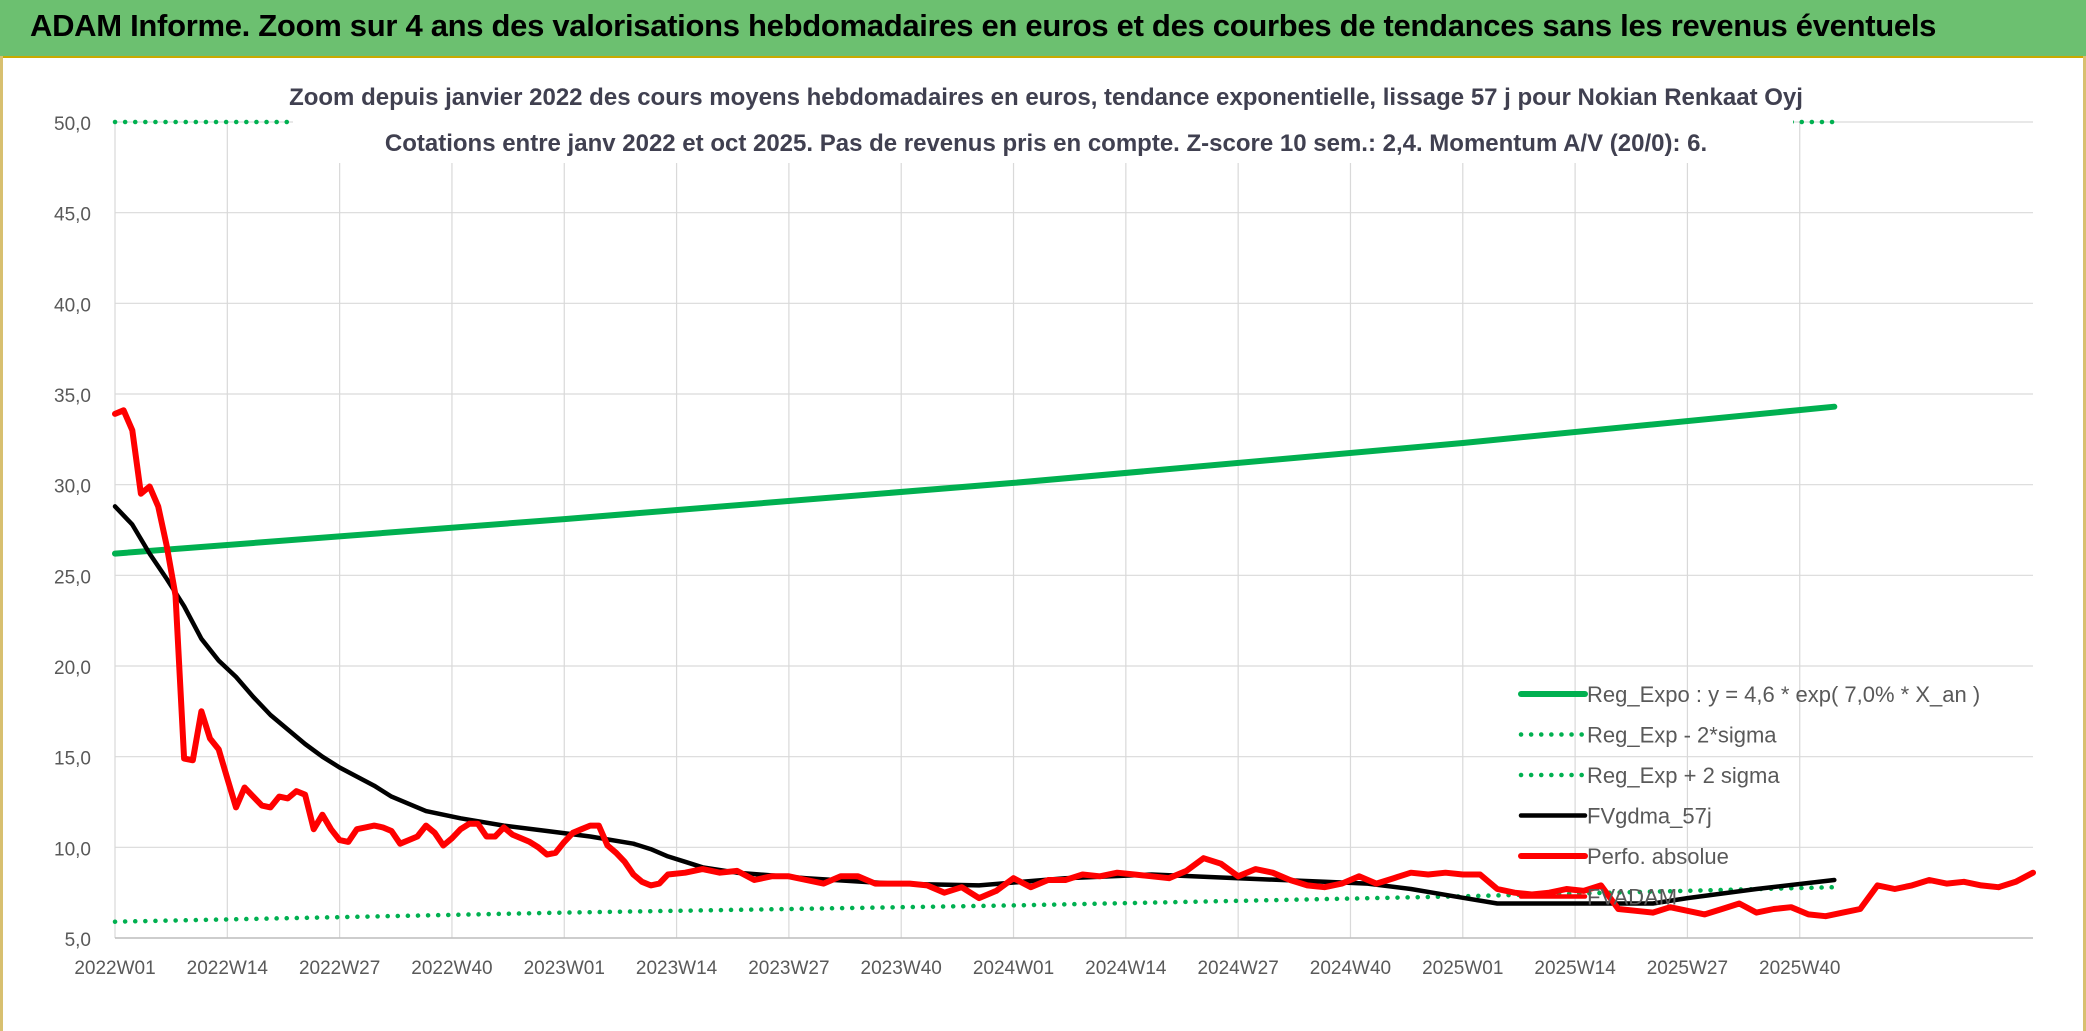 The height and width of the screenshot is (1031, 2086). Describe the element at coordinates (72, 849) in the screenshot. I see `y-tick-label: 10,0` at that location.